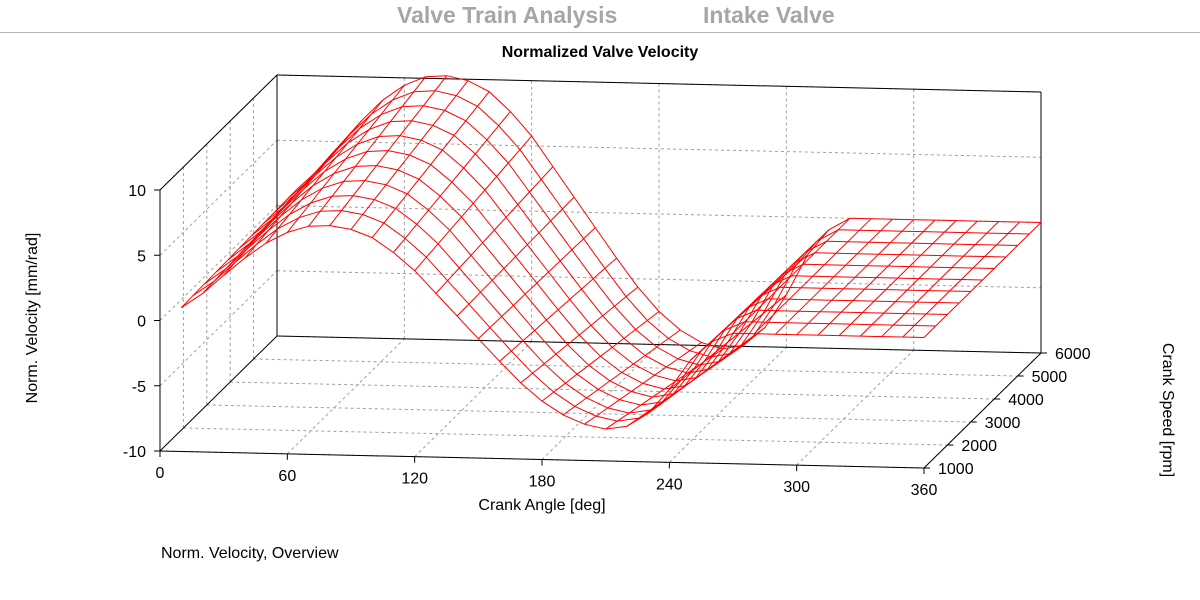  I want to click on x-tick-label: 60, so click(287, 476).